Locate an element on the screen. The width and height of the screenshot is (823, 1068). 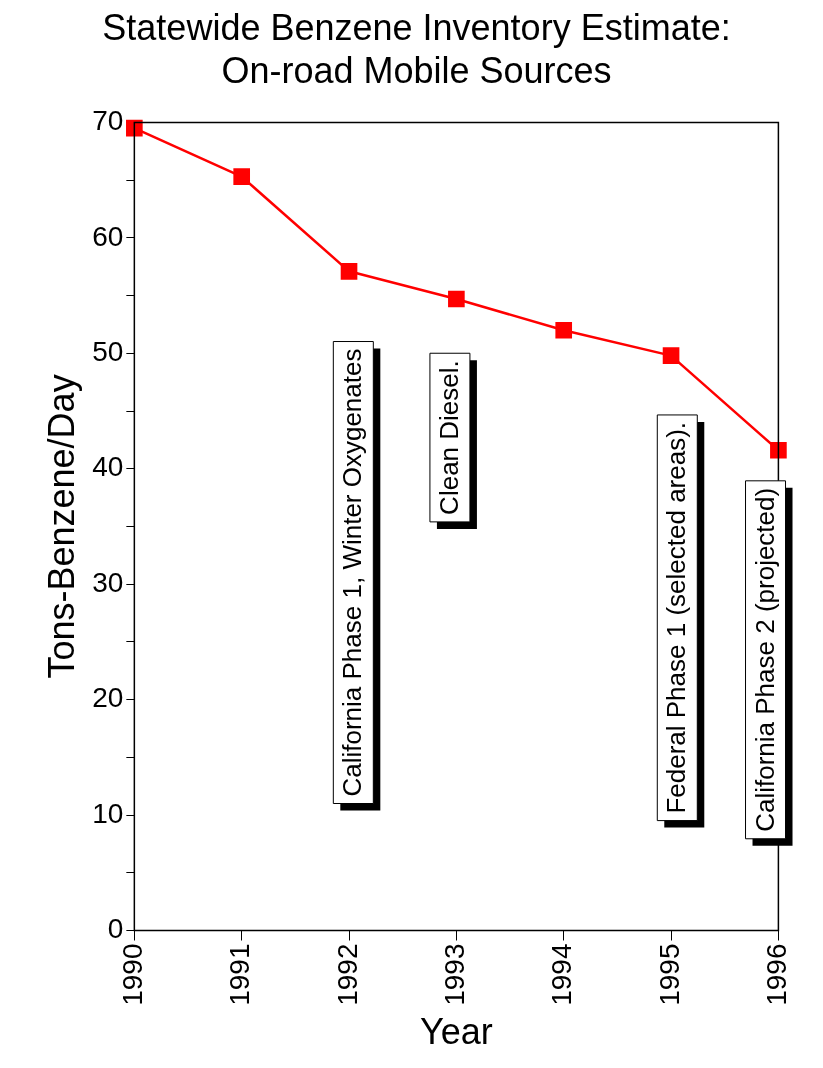
y-tick-label: 10 is located at coordinates (108, 813).